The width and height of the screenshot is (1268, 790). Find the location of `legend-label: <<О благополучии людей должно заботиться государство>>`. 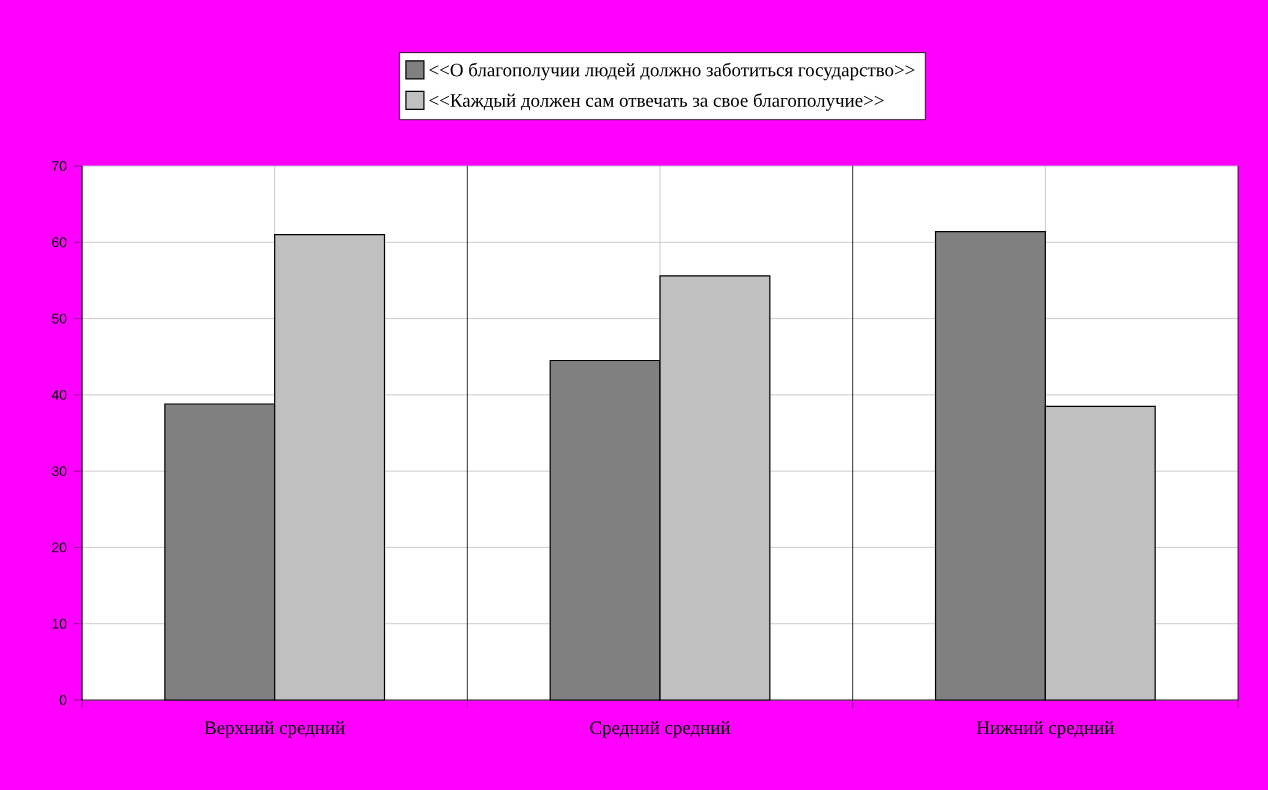

legend-label: <<О благополучии людей должно заботиться государство>> is located at coordinates (672, 71).